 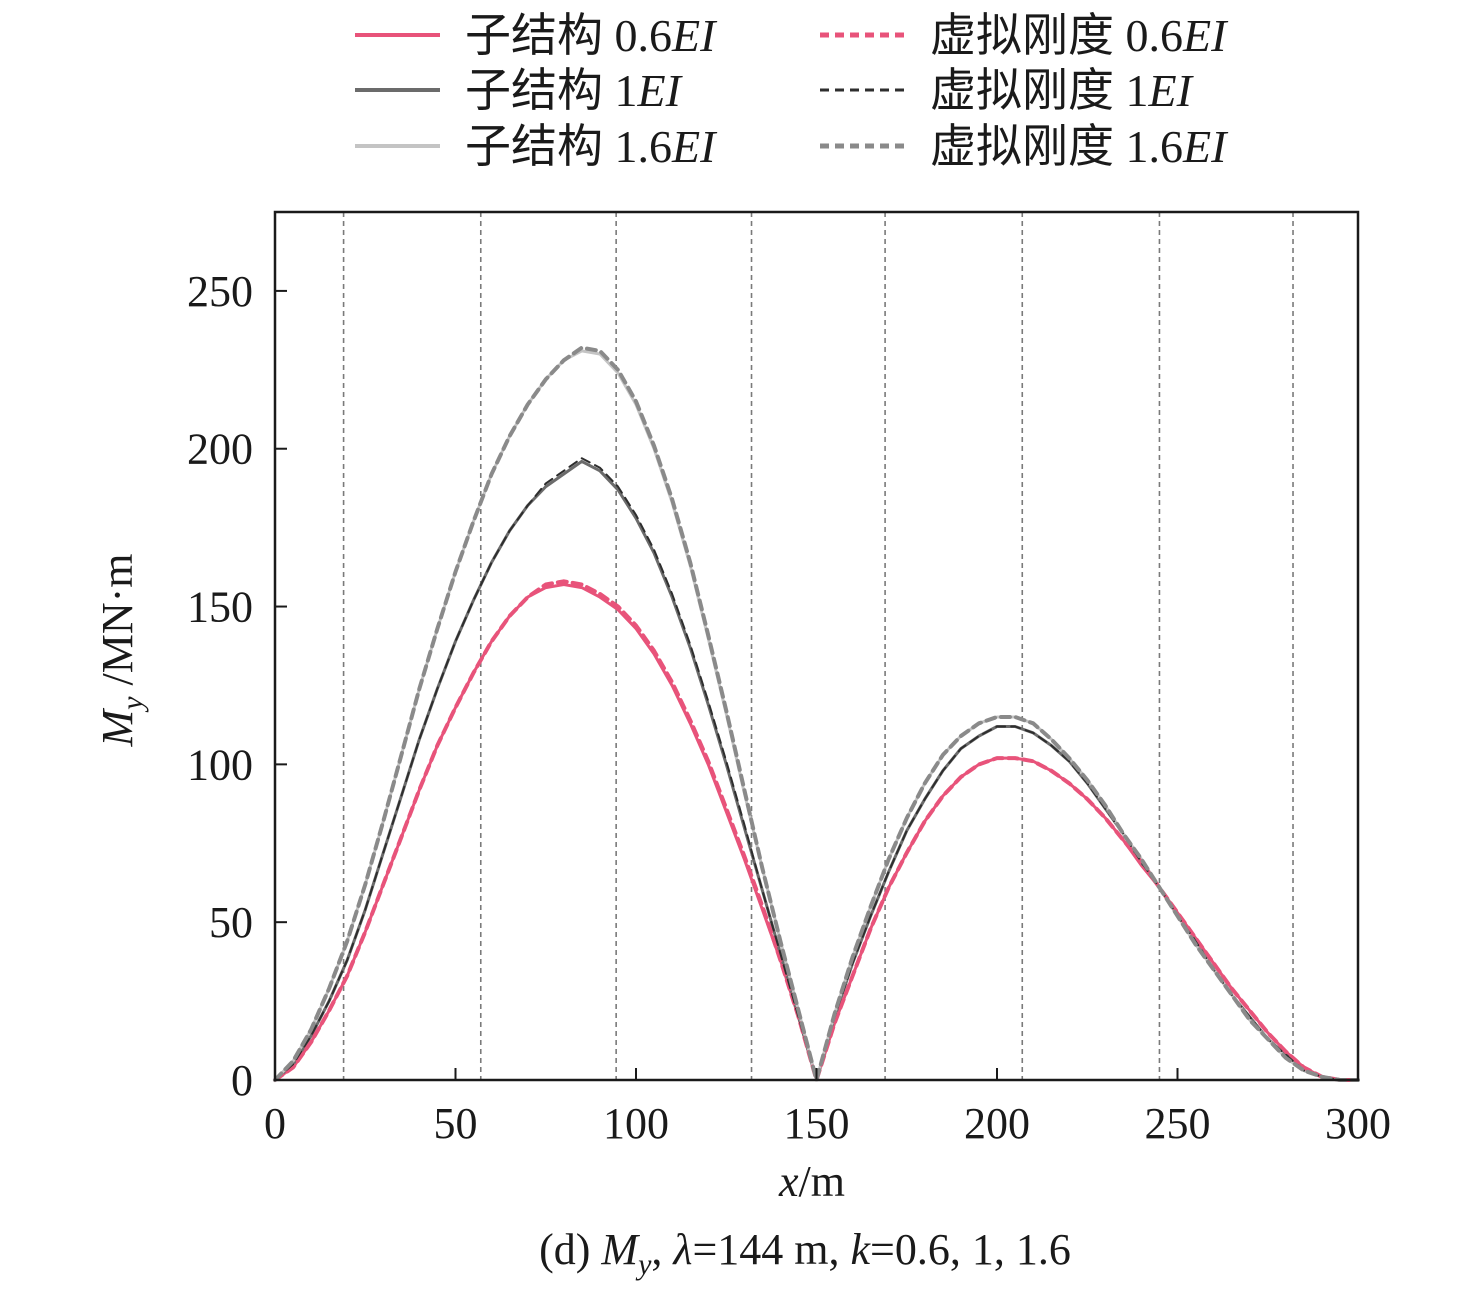 I want to click on x-tick-label-1: 50, so click(x=456, y=1123).